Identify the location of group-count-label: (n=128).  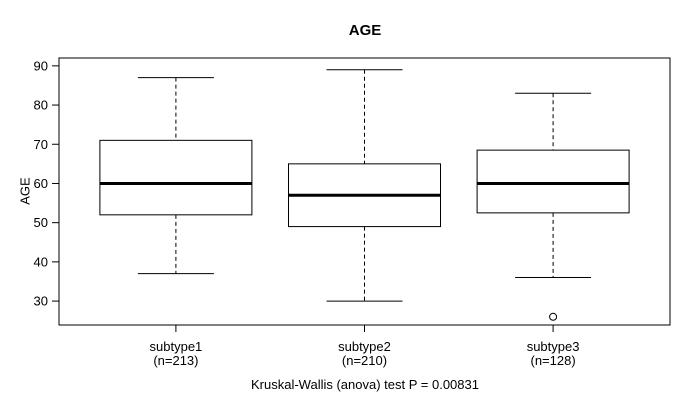
(553, 360).